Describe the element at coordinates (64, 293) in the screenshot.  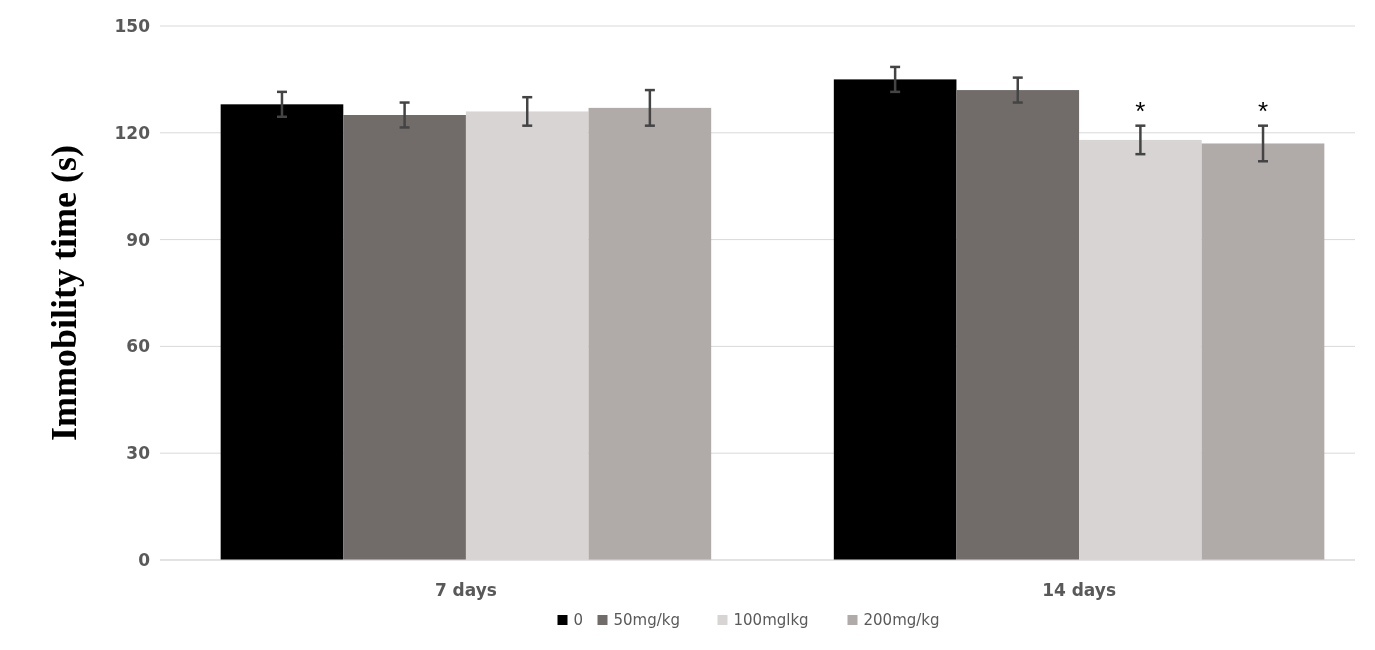
I see `y-axis-title: Immobility time (s)` at that location.